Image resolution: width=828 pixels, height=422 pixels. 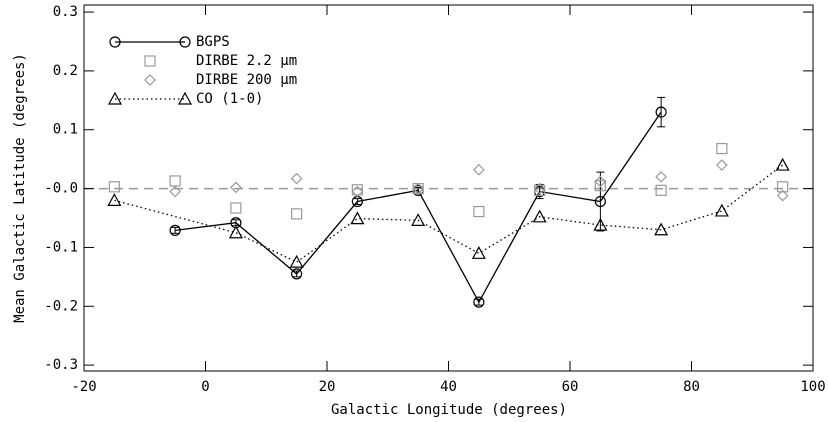 What do you see at coordinates (448, 387) in the screenshot?
I see `x-tick-label: 40` at bounding box center [448, 387].